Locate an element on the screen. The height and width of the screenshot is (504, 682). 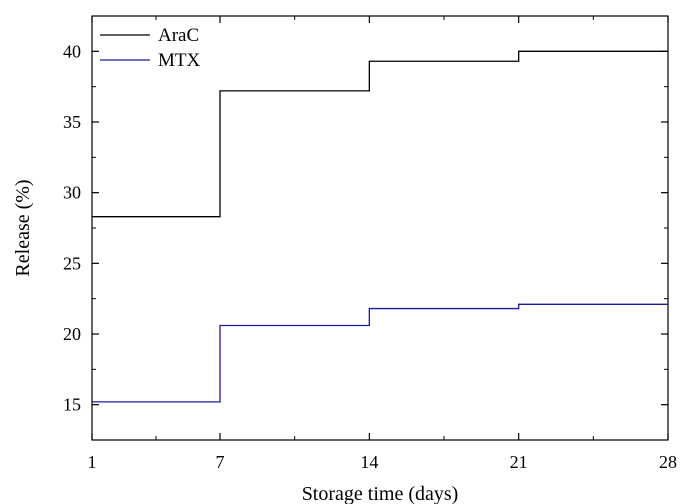
y-axis-title: Release (%) is located at coordinates (23, 227).